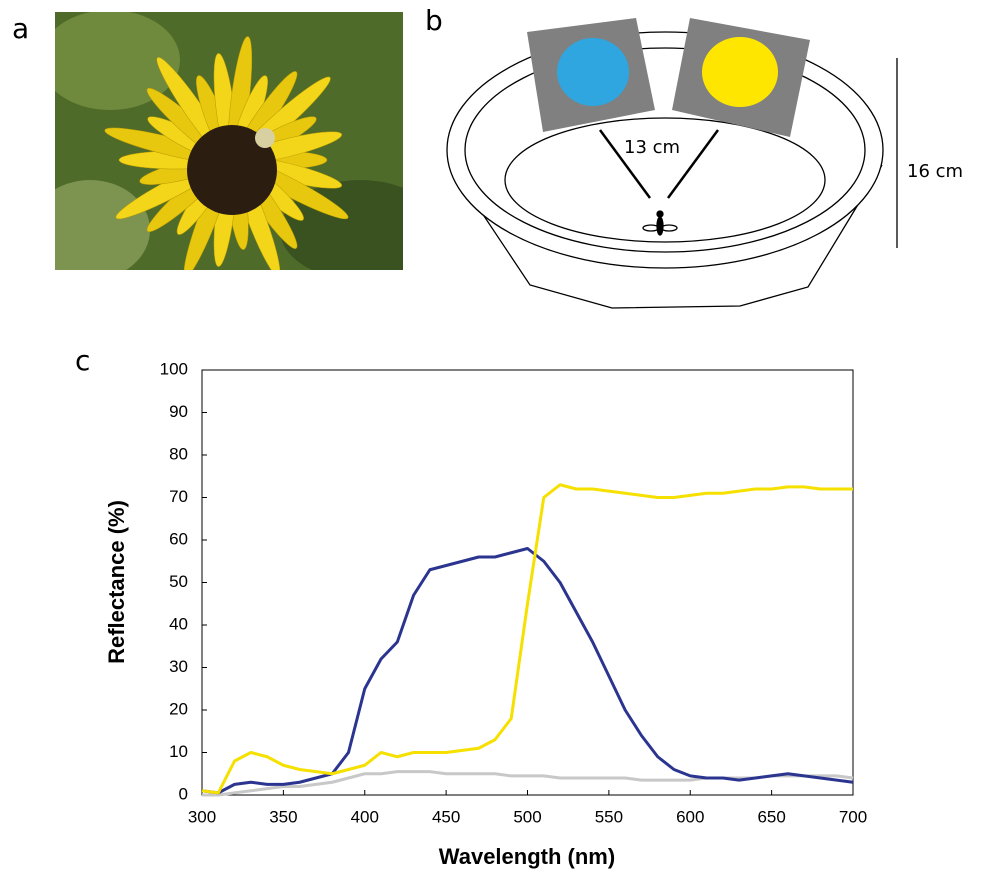 Image resolution: width=986 pixels, height=878 pixels. Describe the element at coordinates (446, 816) in the screenshot. I see `x-tick-label: 450` at that location.